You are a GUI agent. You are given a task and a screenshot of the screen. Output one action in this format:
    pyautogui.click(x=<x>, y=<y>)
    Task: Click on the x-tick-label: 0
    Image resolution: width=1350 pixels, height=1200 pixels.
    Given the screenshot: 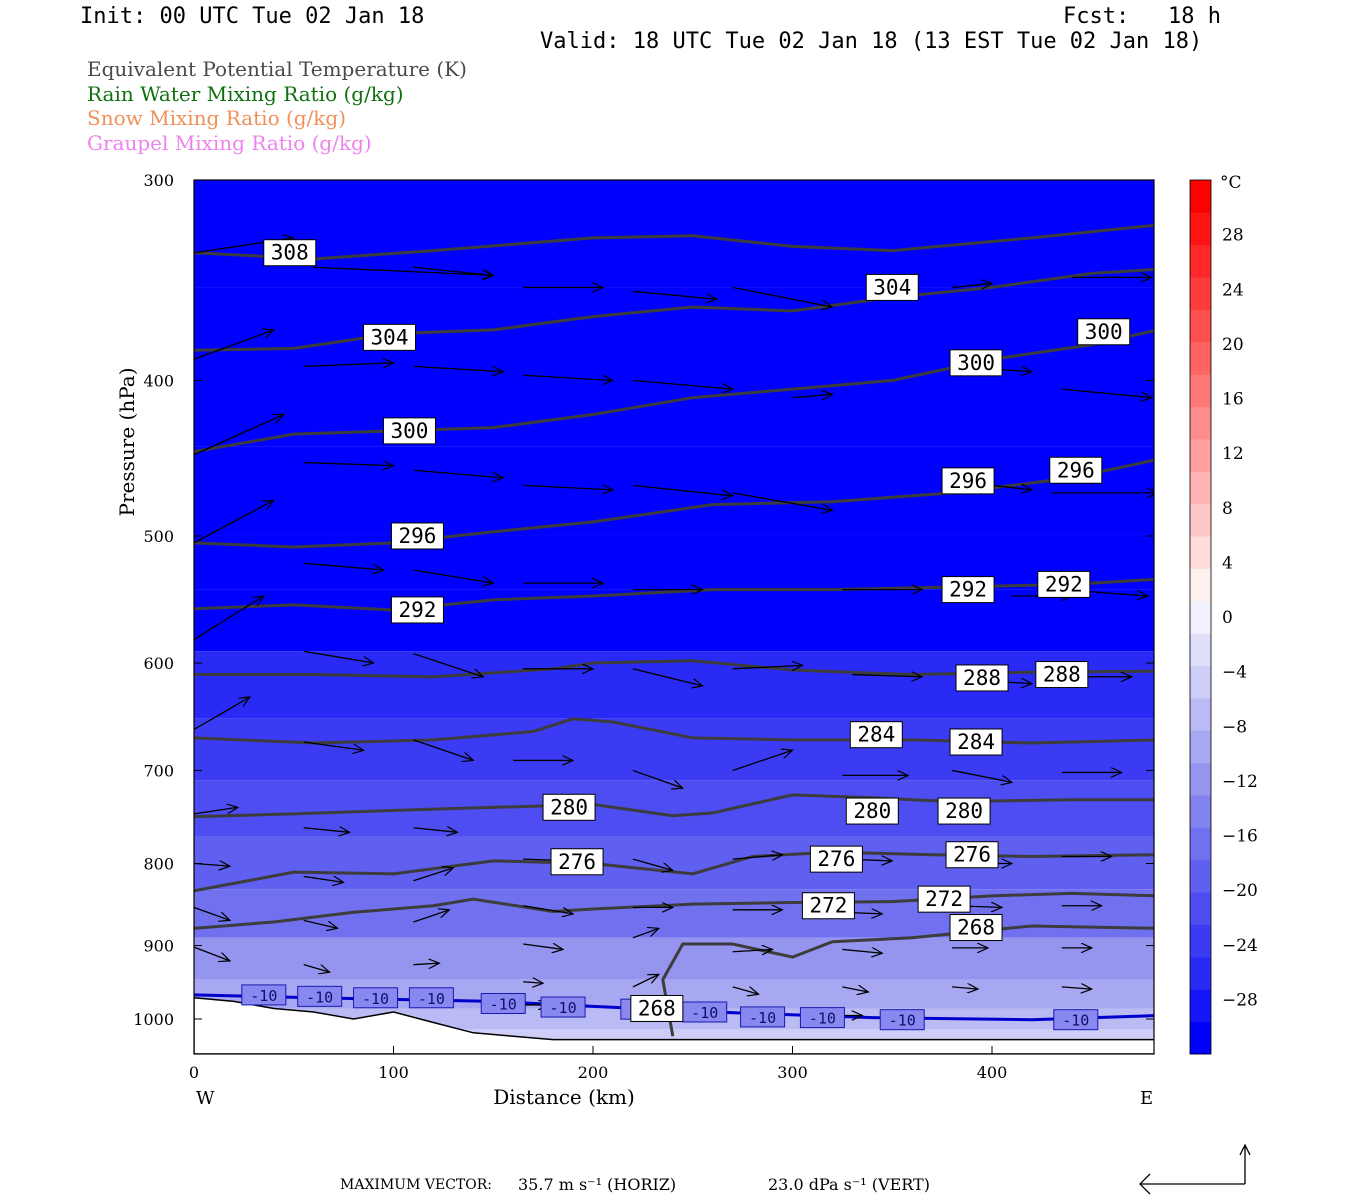 What is the action you would take?
    pyautogui.click(x=194, y=1072)
    